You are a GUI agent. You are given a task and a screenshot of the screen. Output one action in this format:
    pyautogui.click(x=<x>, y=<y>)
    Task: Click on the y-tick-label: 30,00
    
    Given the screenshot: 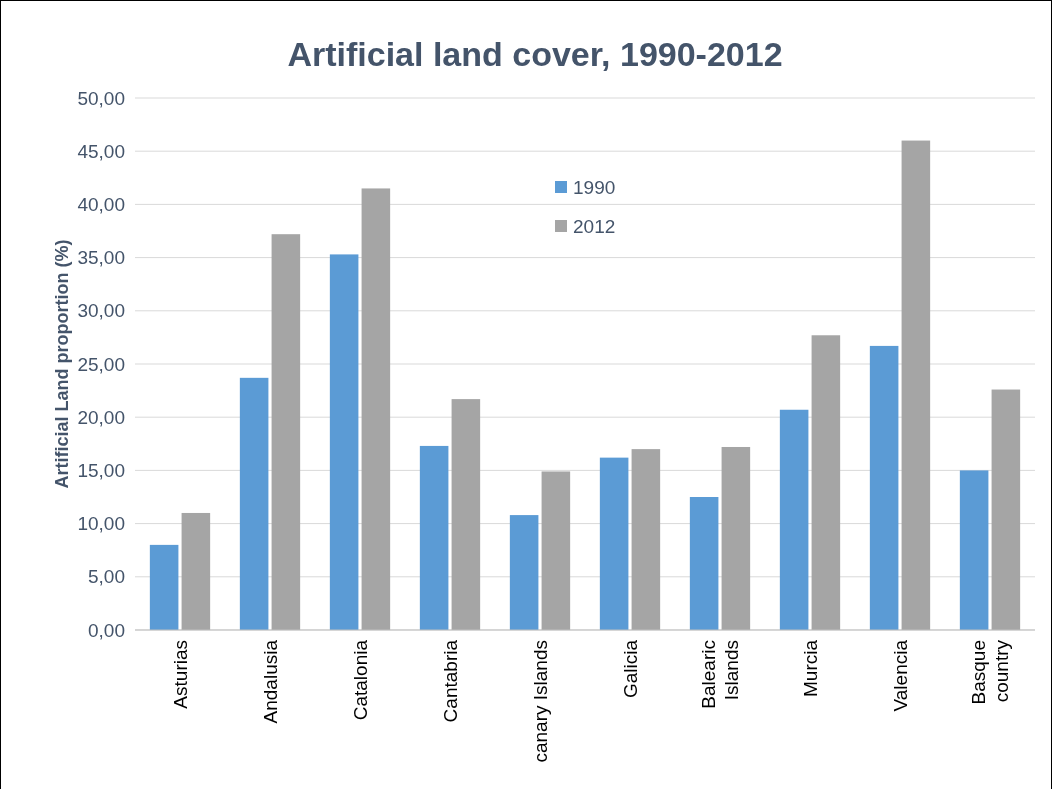 What is the action you would take?
    pyautogui.click(x=101, y=311)
    